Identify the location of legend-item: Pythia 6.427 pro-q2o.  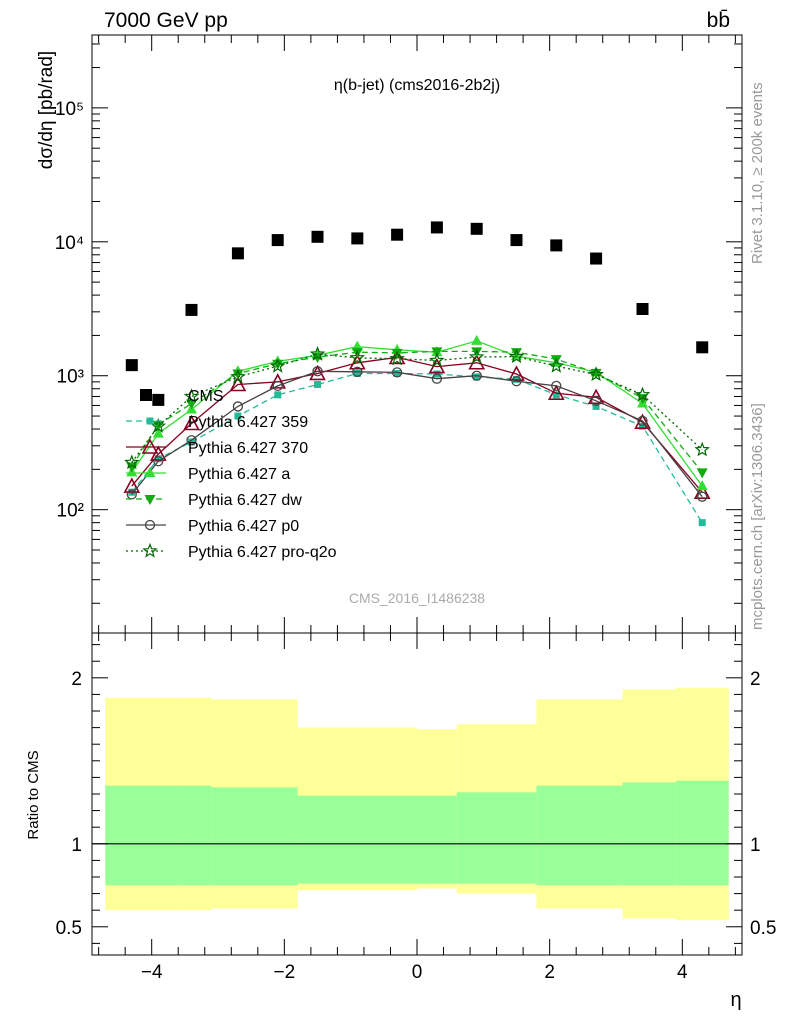
(231, 551).